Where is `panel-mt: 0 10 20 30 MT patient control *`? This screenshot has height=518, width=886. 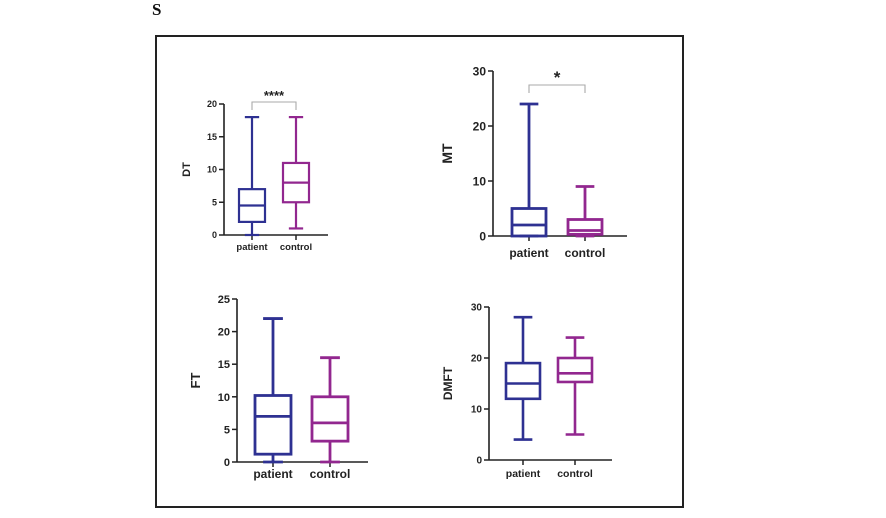 panel-mt: 0 10 20 30 MT patient control * is located at coordinates (533, 162).